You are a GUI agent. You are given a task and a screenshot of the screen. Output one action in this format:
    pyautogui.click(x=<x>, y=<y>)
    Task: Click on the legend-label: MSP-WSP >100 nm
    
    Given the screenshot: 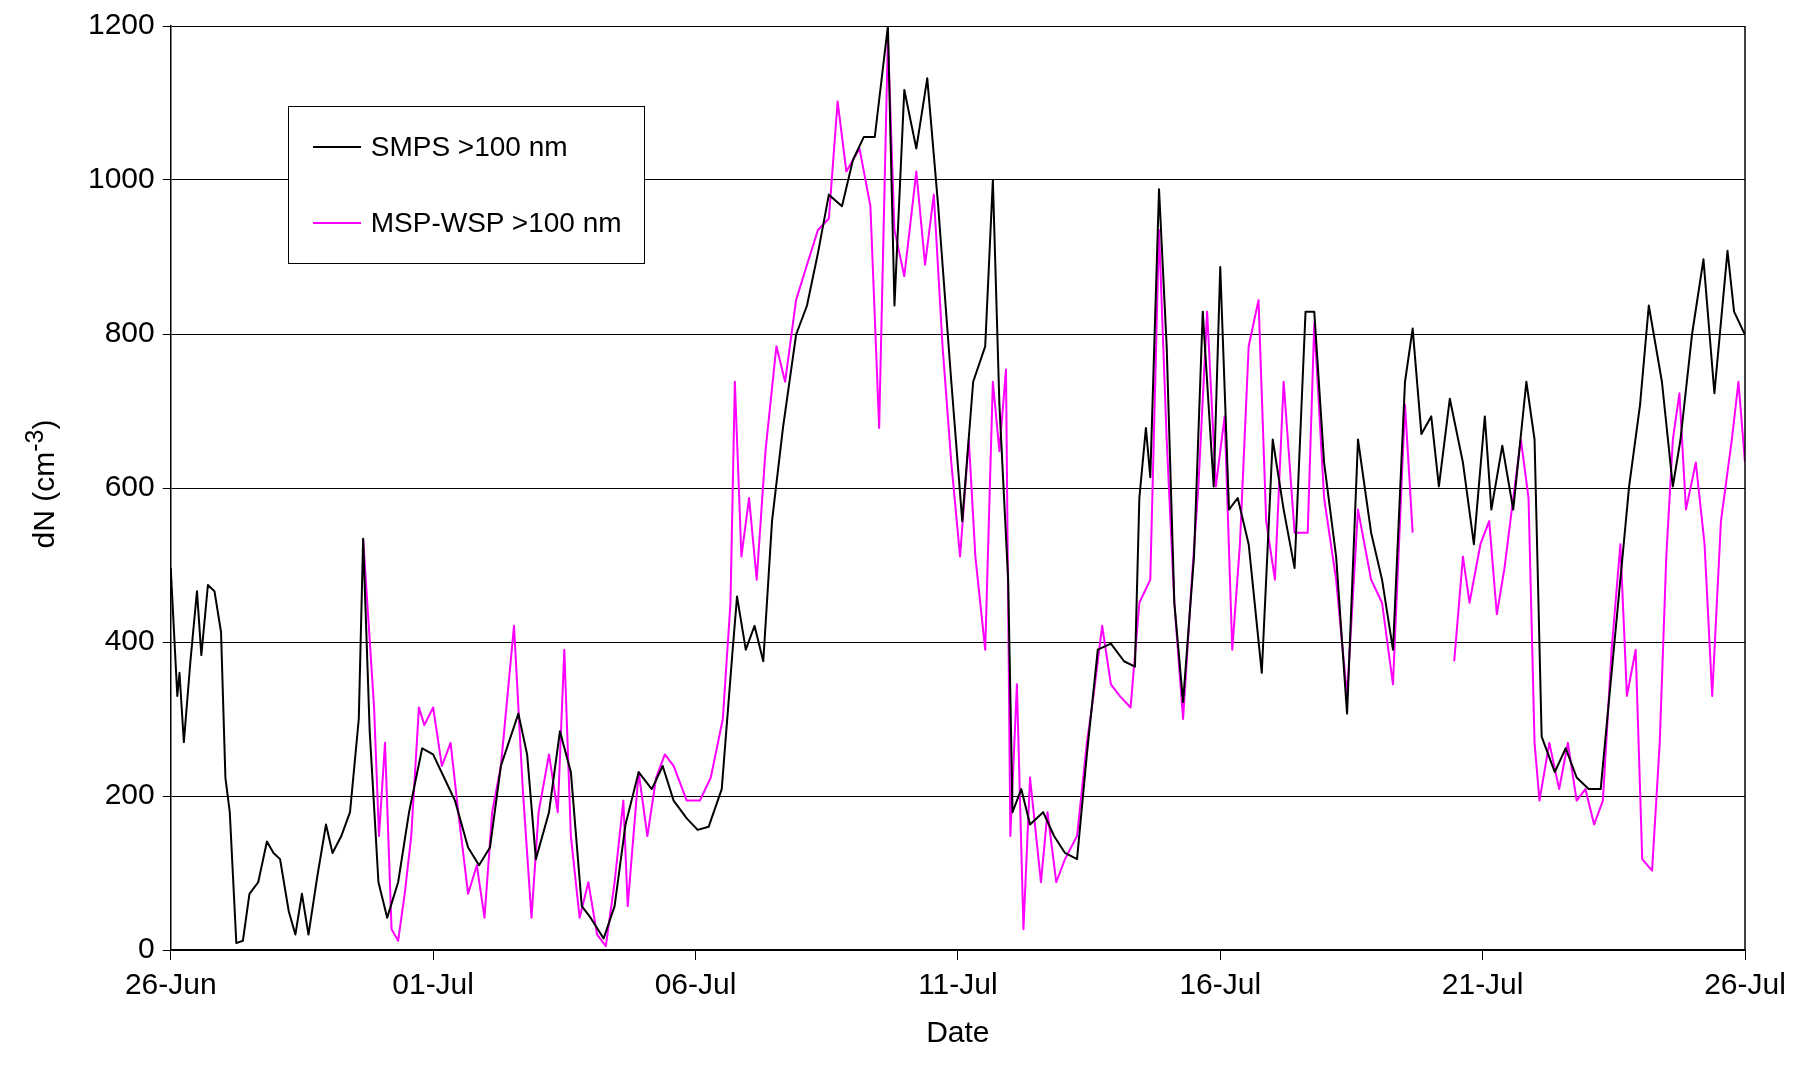 What is the action you would take?
    pyautogui.click(x=496, y=223)
    